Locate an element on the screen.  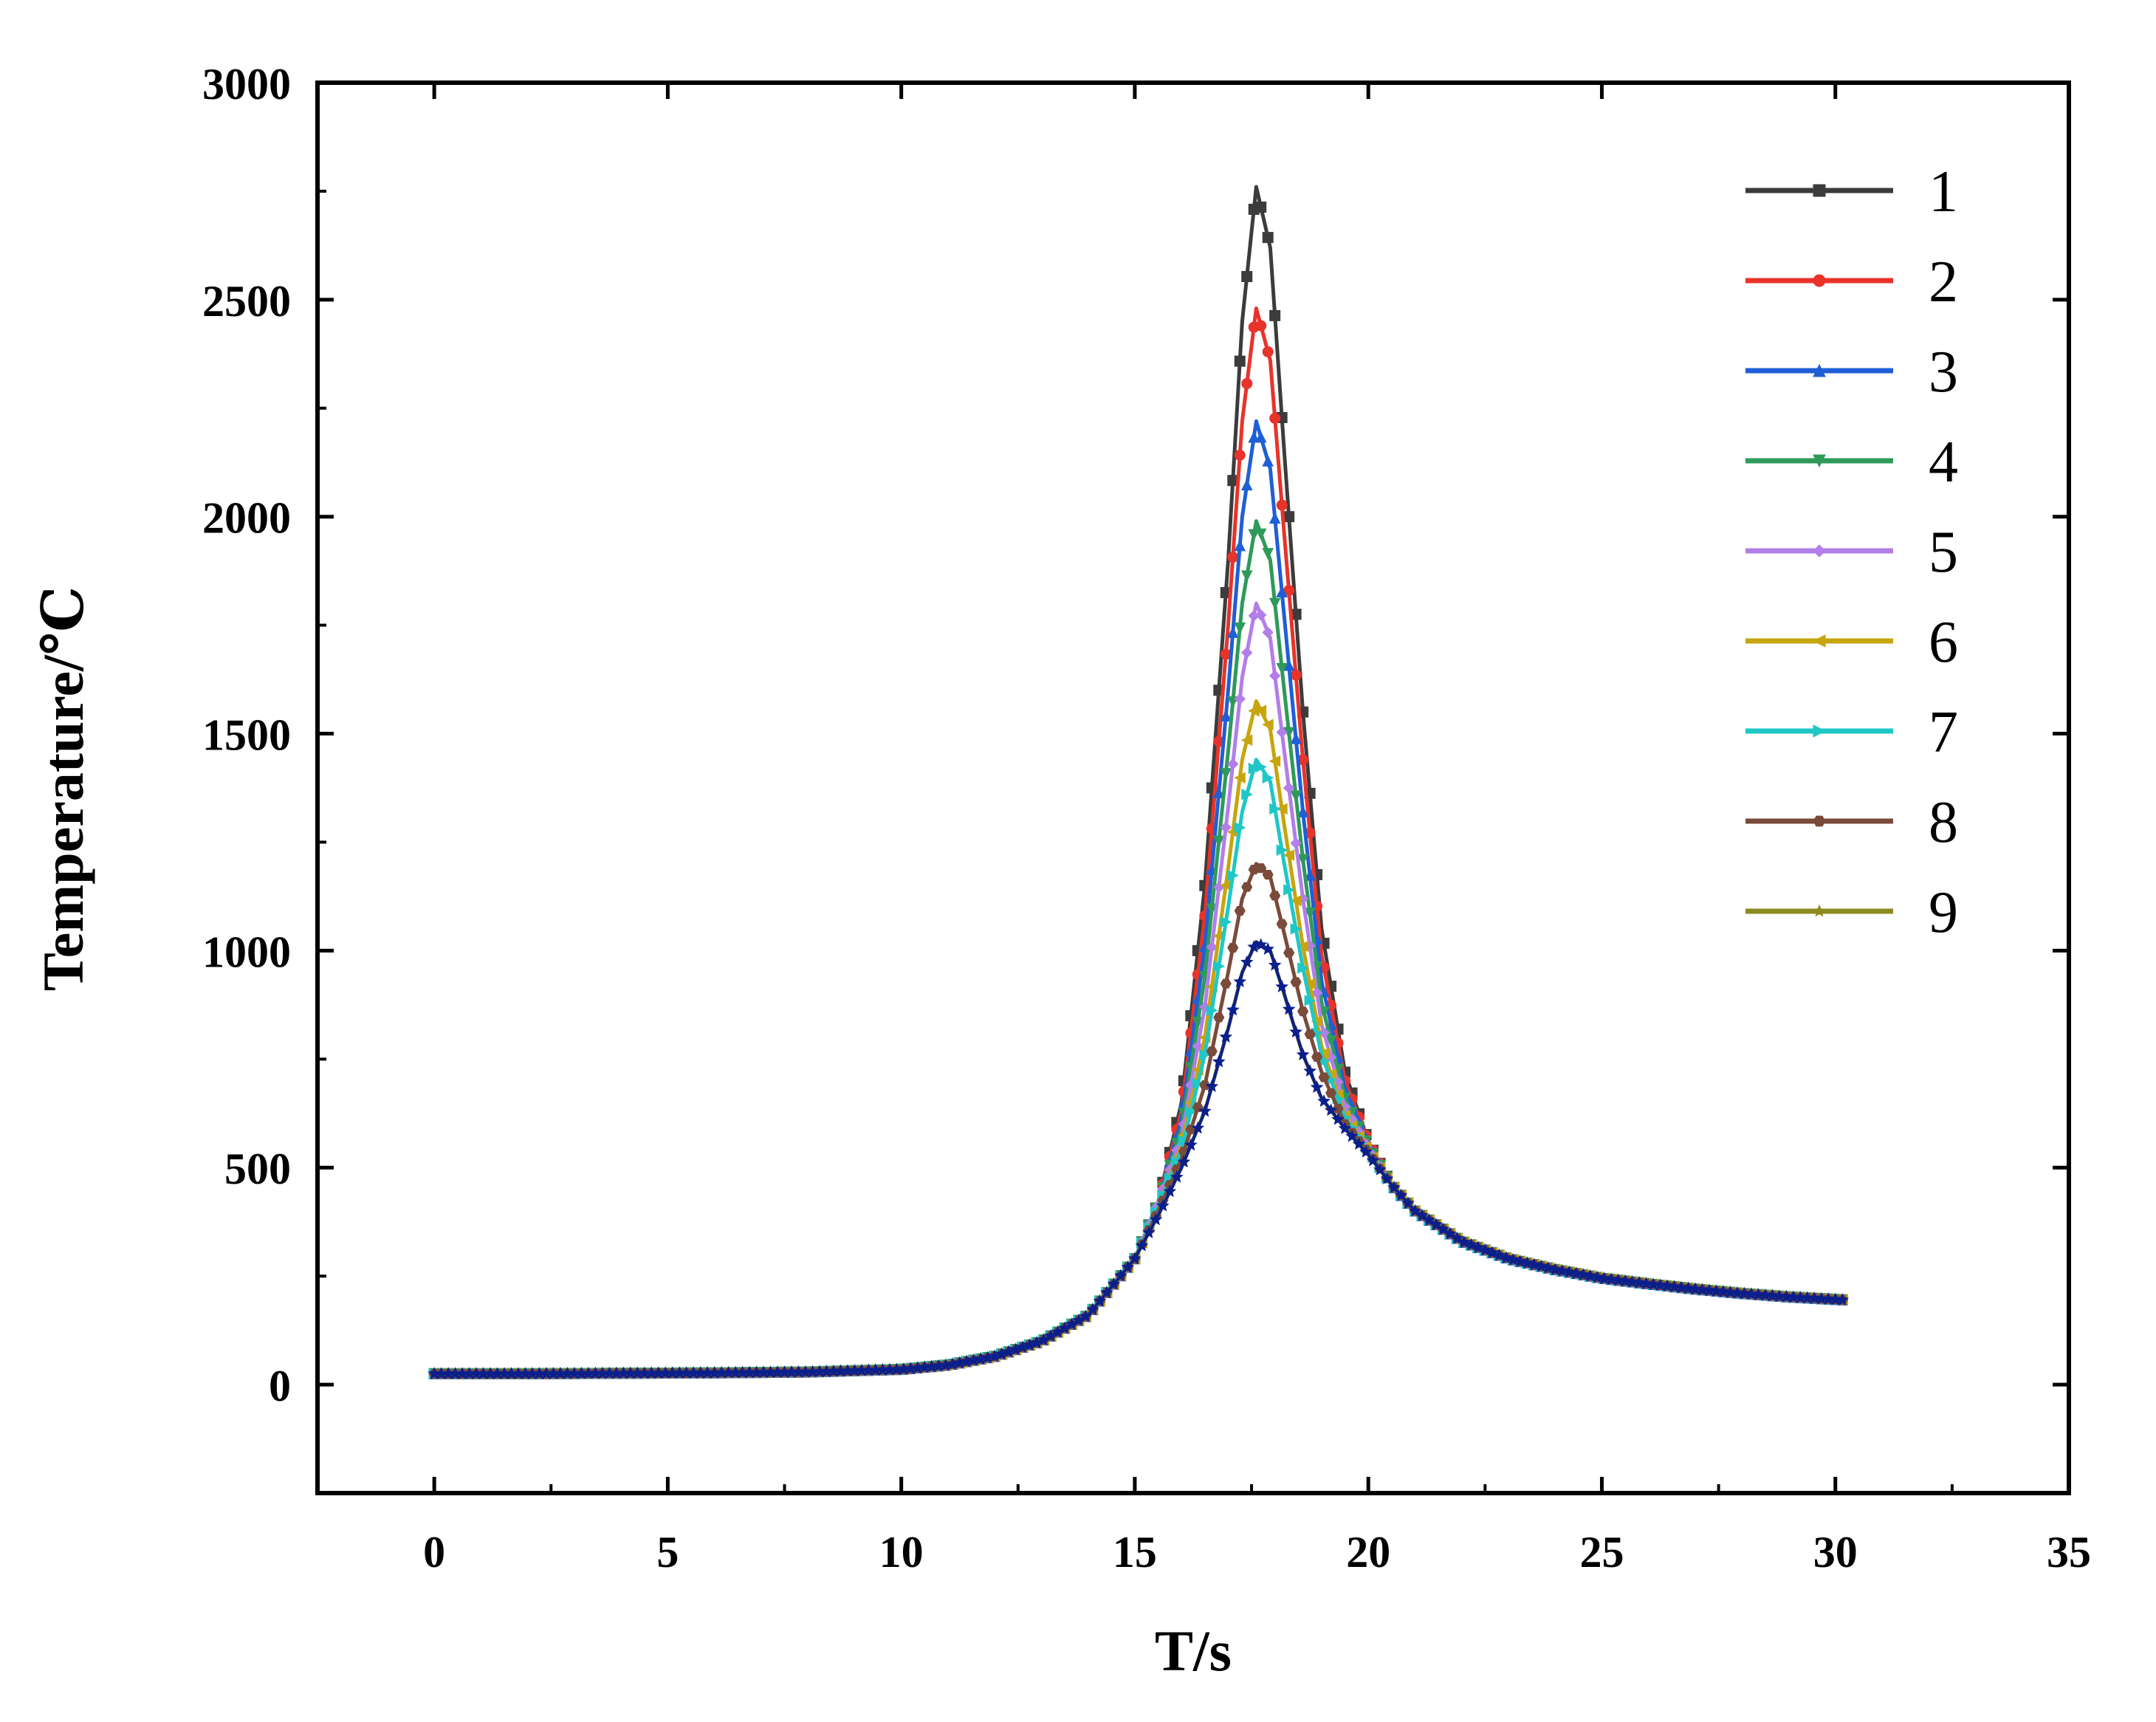
legend-label: 4 is located at coordinates (1944, 462).